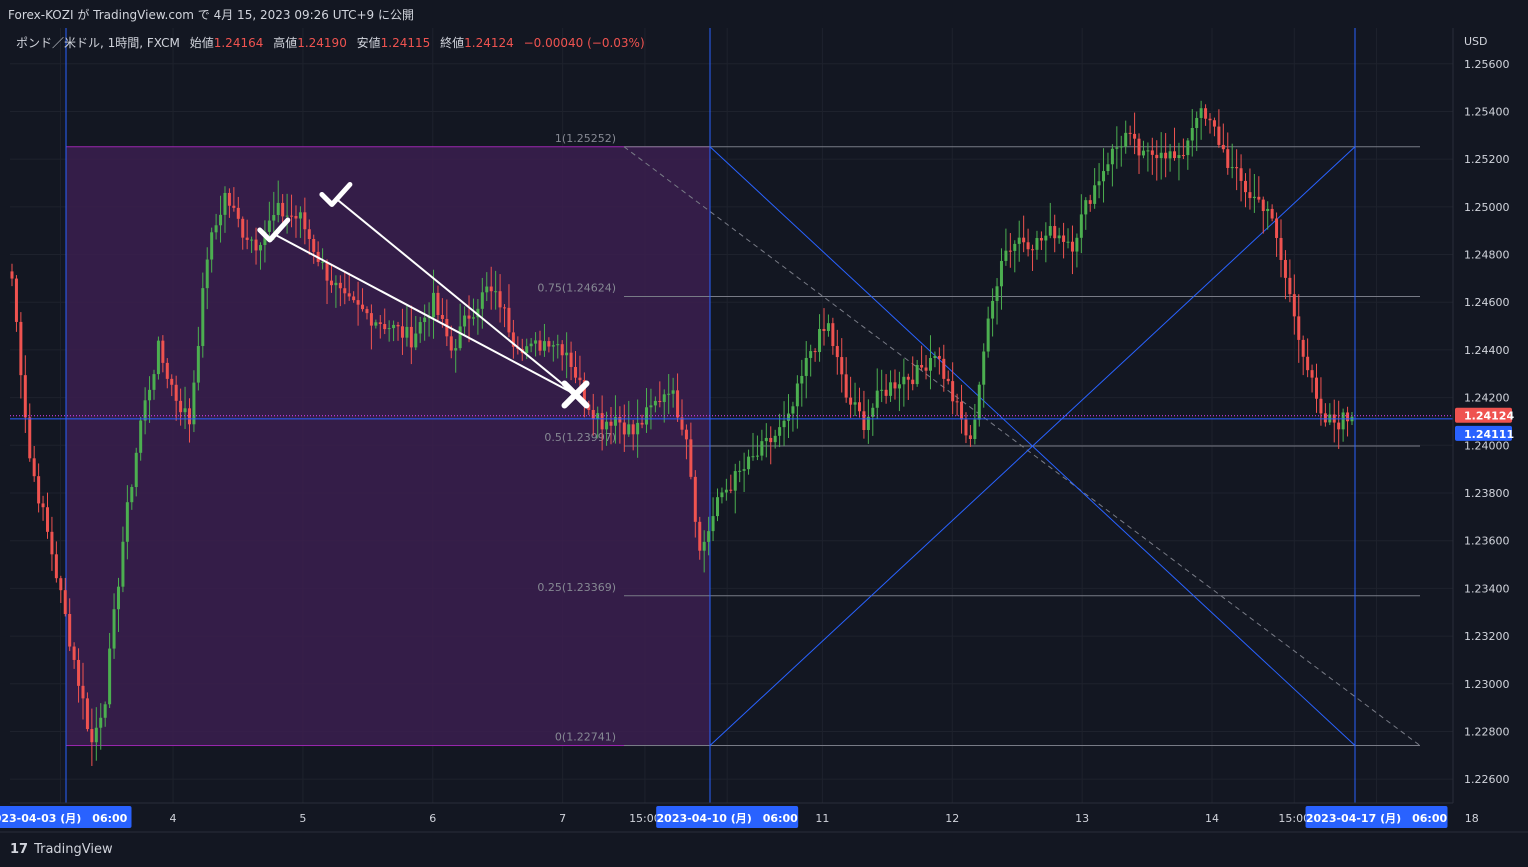 The width and height of the screenshot is (1528, 867). Describe the element at coordinates (336, 194) in the screenshot. I see `check-mark-icon` at that location.